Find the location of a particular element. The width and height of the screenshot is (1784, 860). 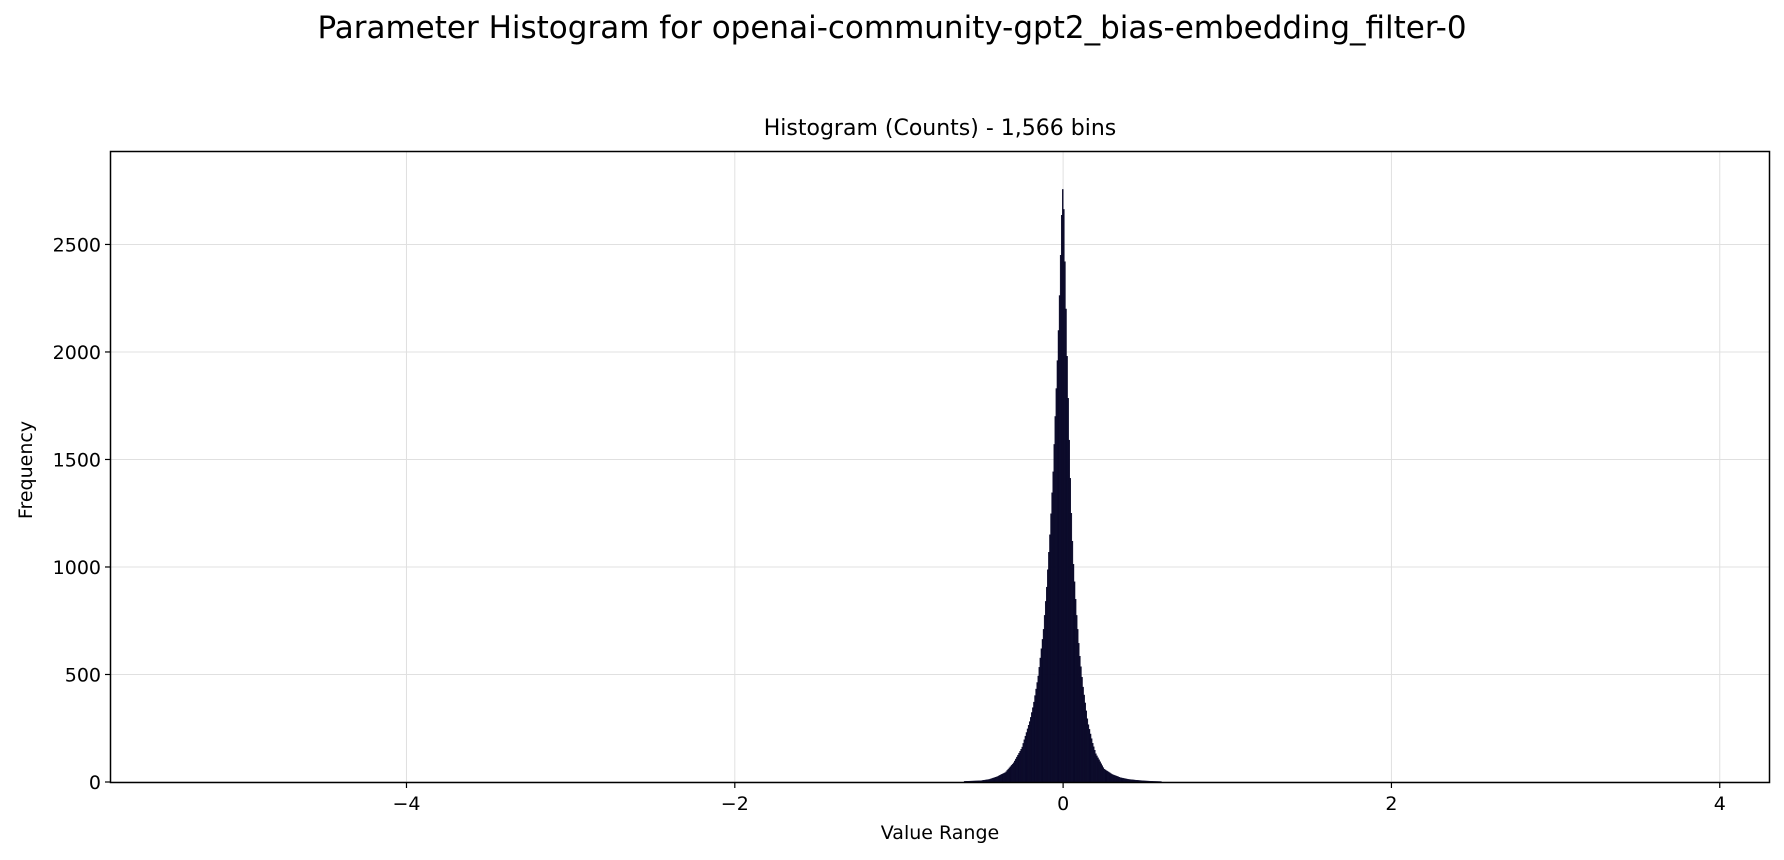

y-tick-label: 1000 is located at coordinates (77, 568).